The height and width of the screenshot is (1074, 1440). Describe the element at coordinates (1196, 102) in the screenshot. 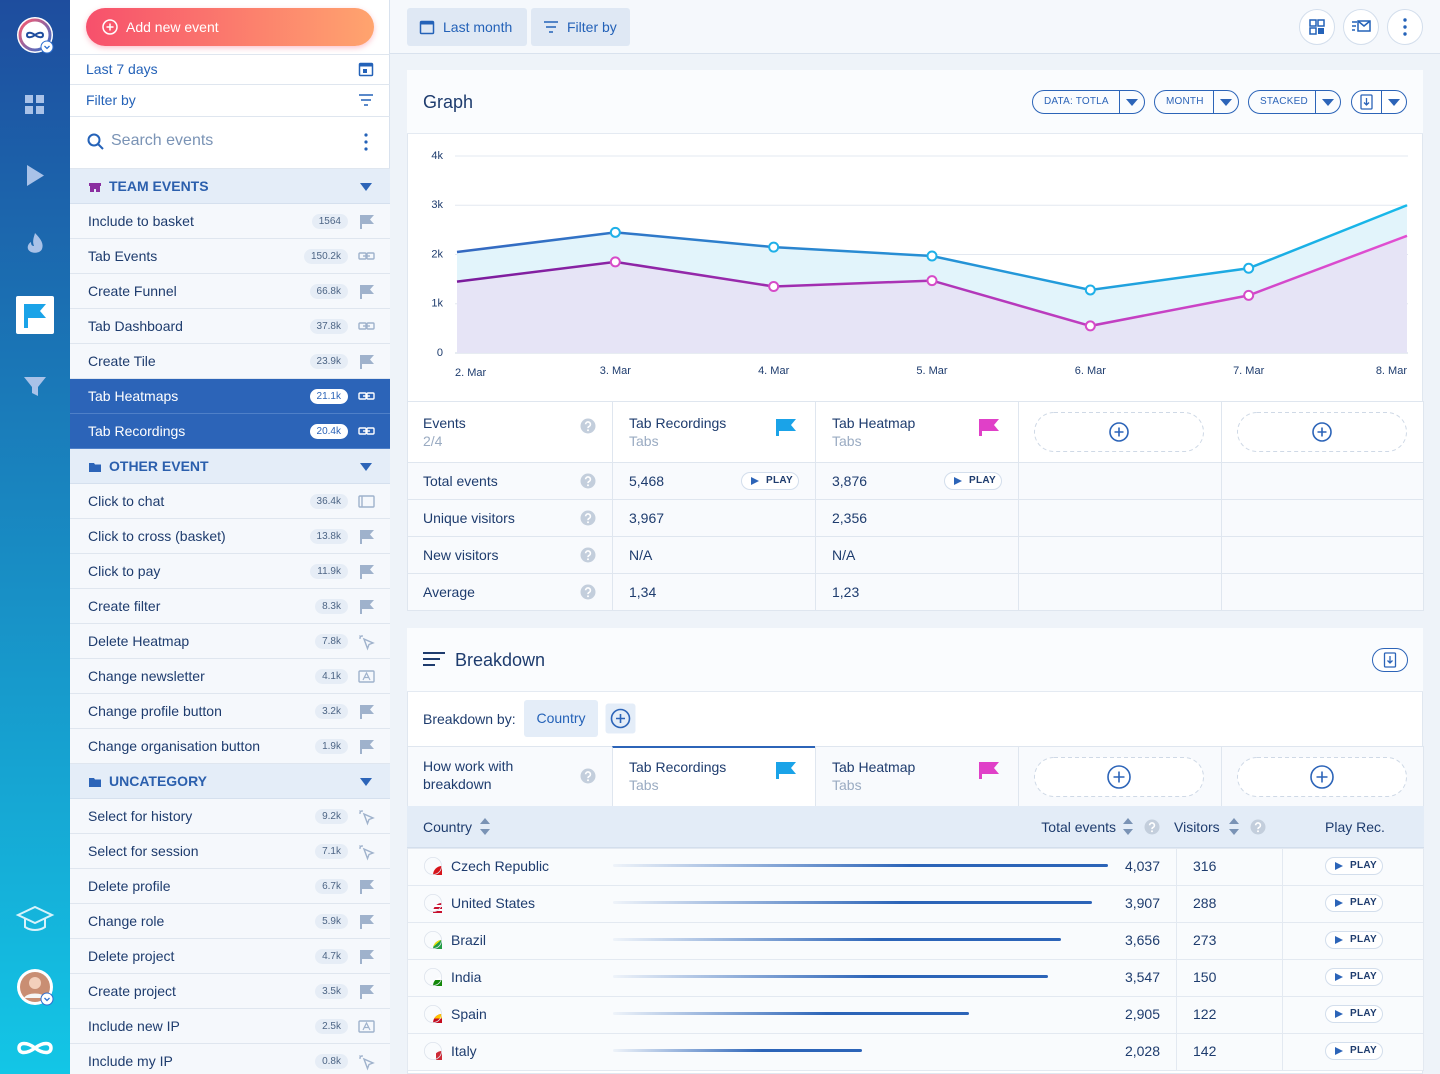

I see `graph-control: MONTH` at that location.